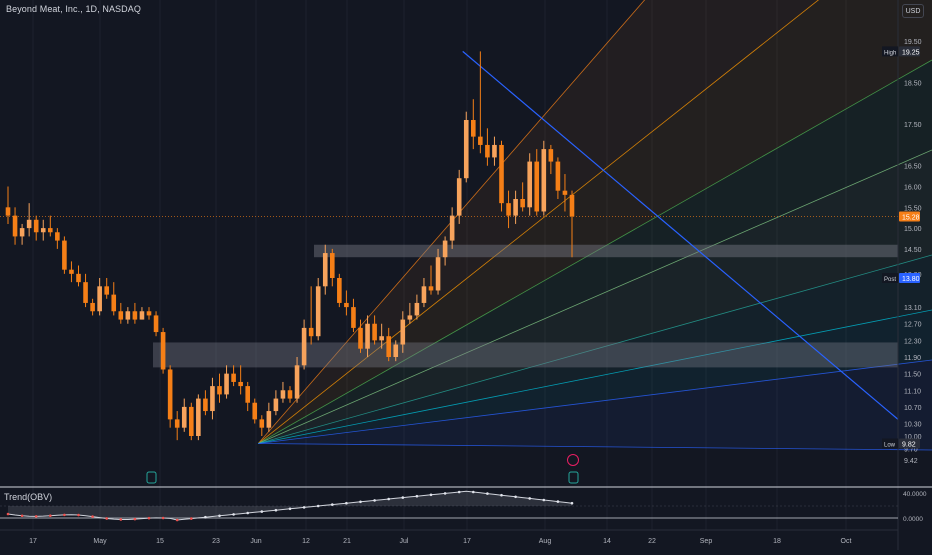  Describe the element at coordinates (306, 541) in the screenshot. I see `time-tick-label: 12` at that location.